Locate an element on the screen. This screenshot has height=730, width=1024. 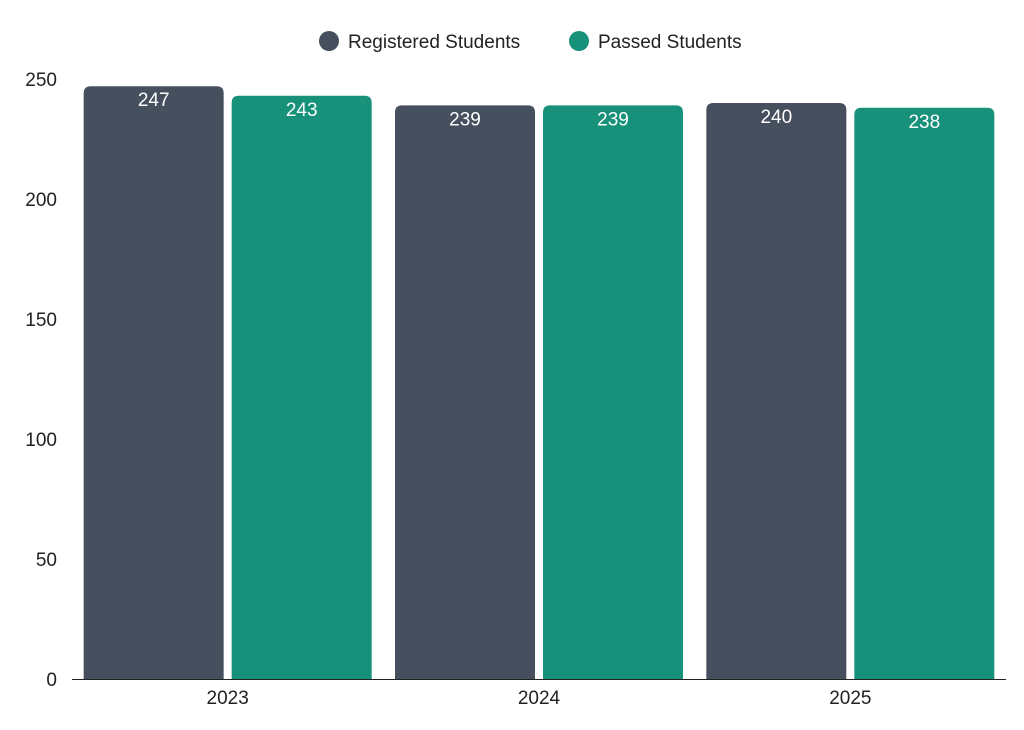
x-tick-label: 2024 is located at coordinates (539, 698).